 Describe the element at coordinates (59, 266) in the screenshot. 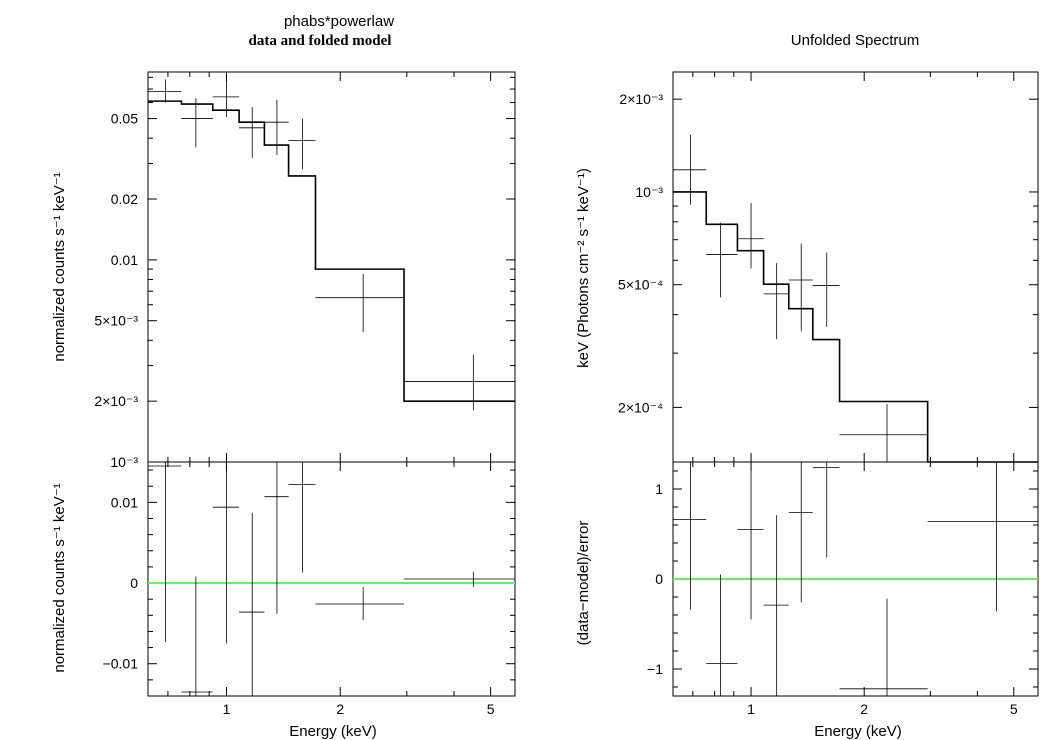

I see `left-top-y-axis-label: normalized counts s⁻¹ keV⁻¹` at that location.